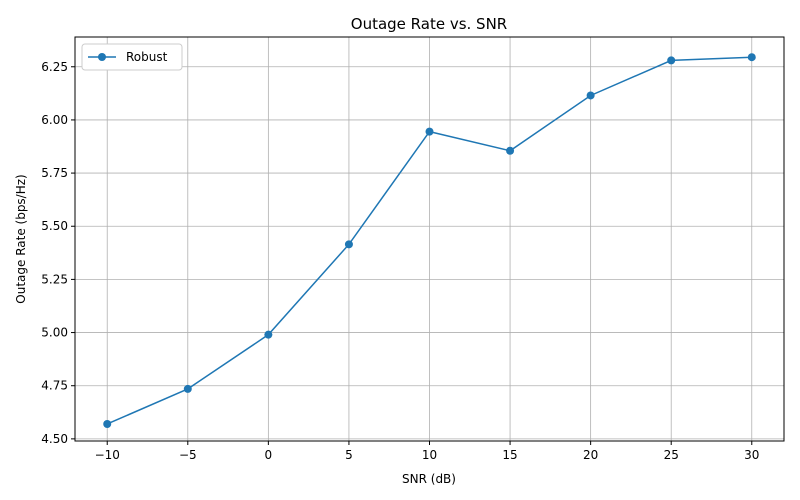  I want to click on x-tick-label: 30, so click(751, 455).